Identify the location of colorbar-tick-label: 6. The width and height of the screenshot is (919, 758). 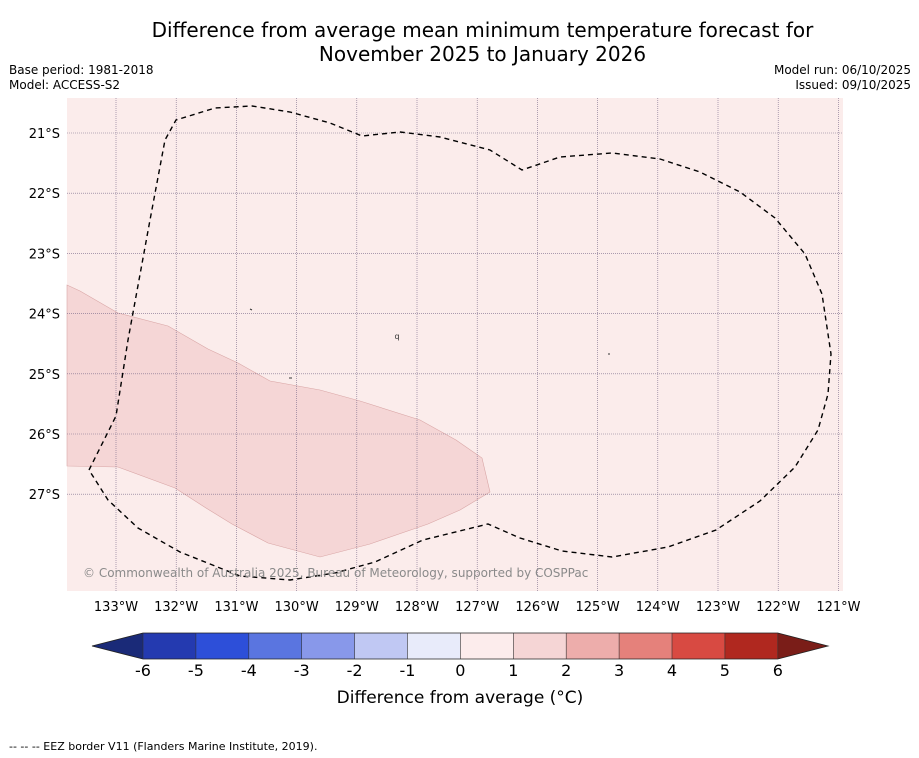
(778, 670).